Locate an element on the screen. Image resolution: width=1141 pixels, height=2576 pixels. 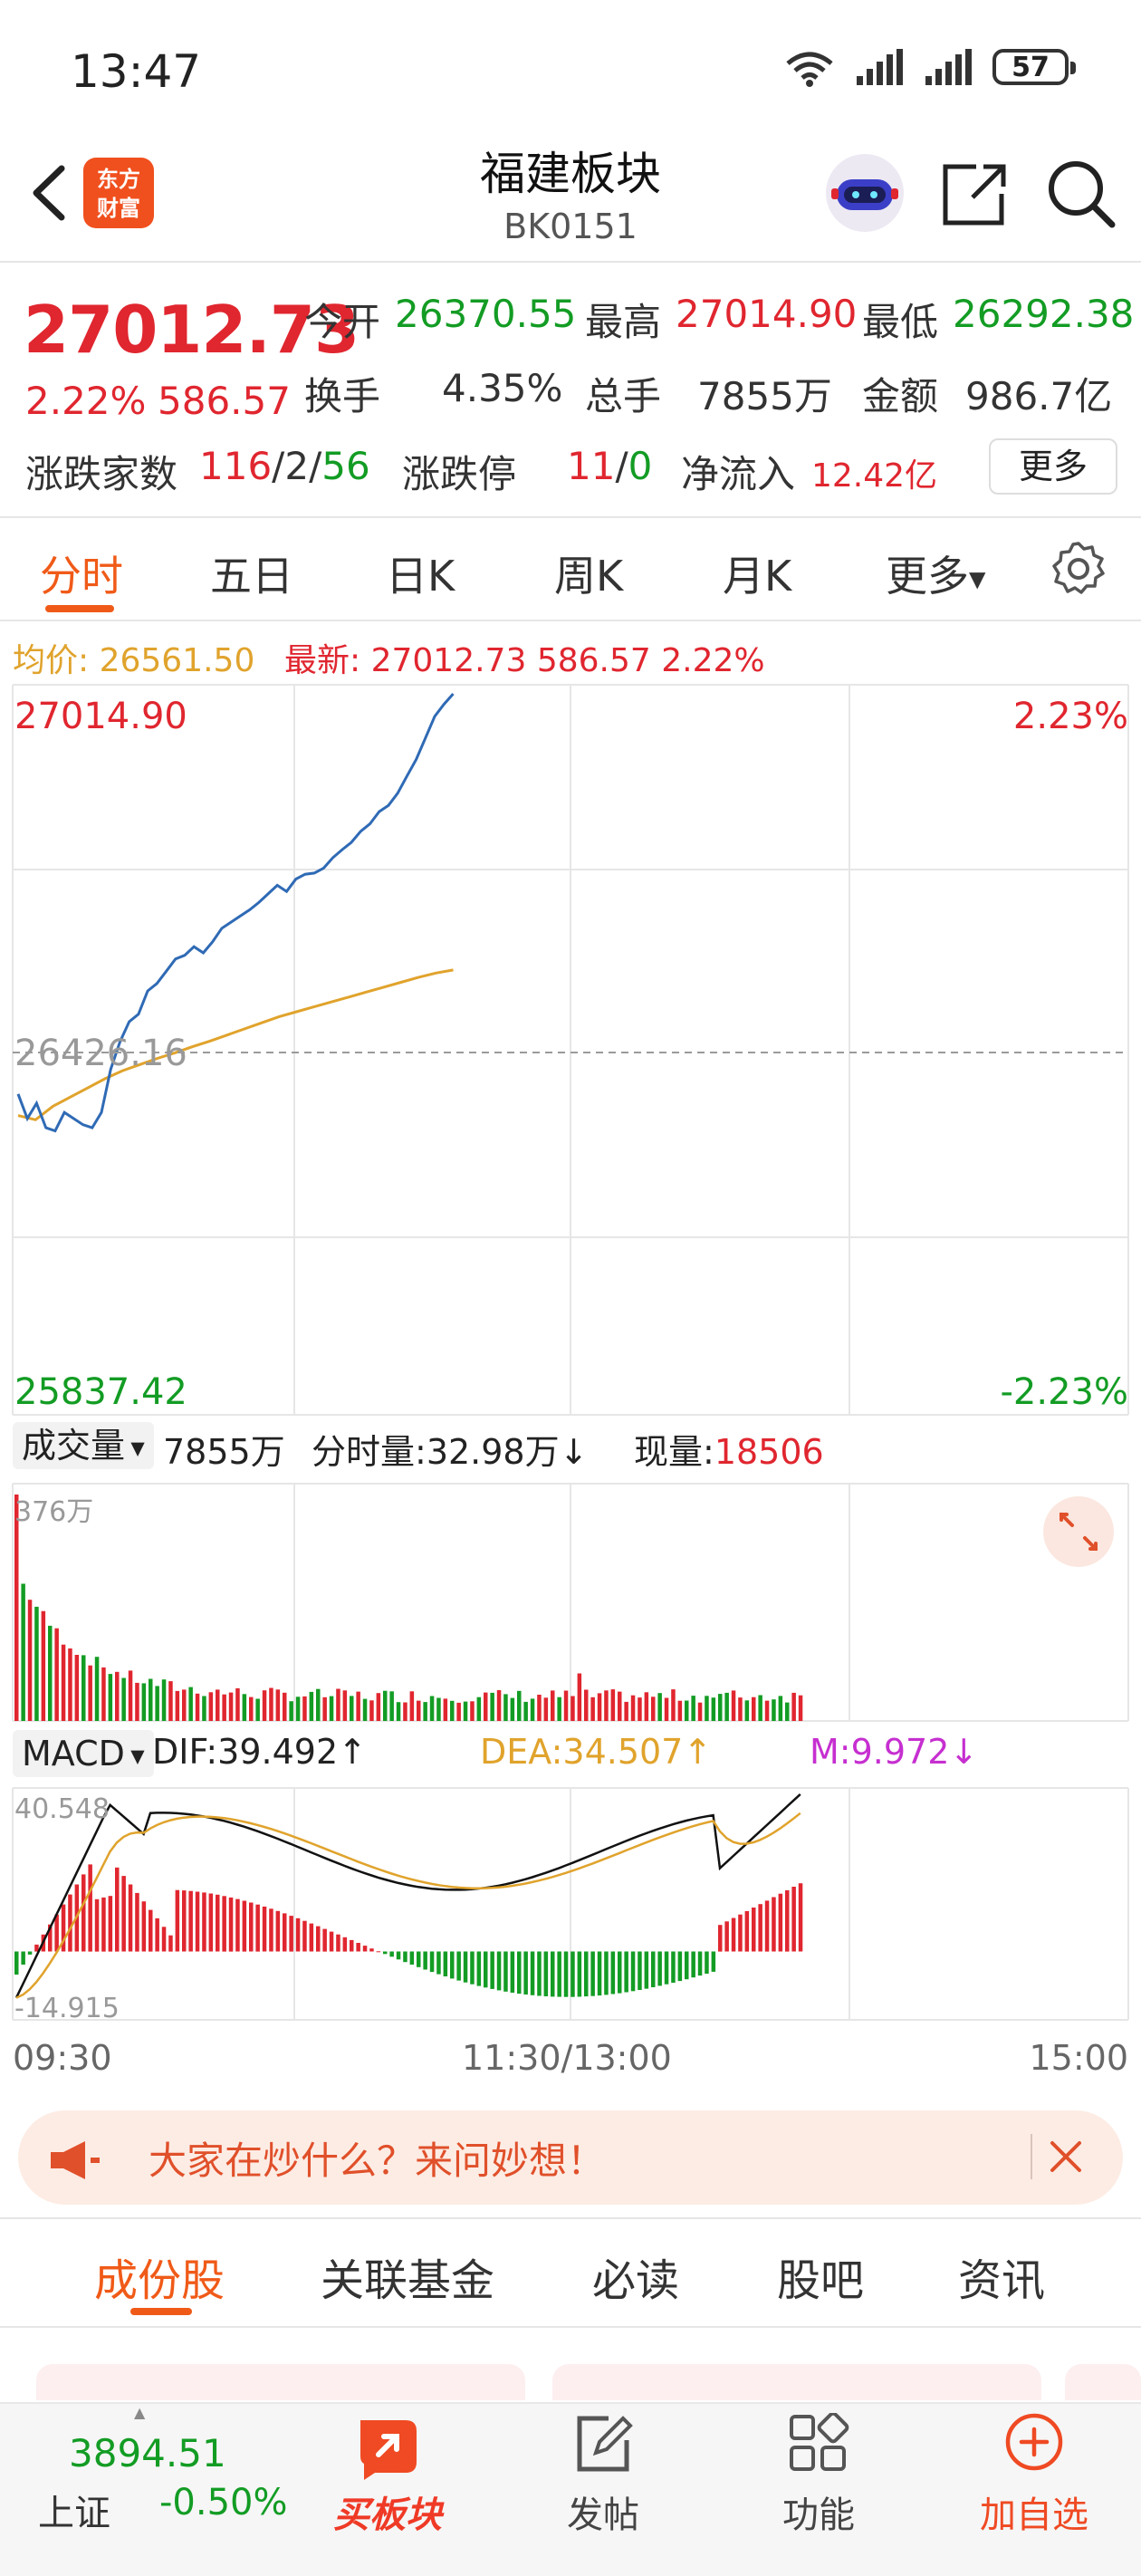
volume-selector-label: 成交量 is located at coordinates (74, 1446).